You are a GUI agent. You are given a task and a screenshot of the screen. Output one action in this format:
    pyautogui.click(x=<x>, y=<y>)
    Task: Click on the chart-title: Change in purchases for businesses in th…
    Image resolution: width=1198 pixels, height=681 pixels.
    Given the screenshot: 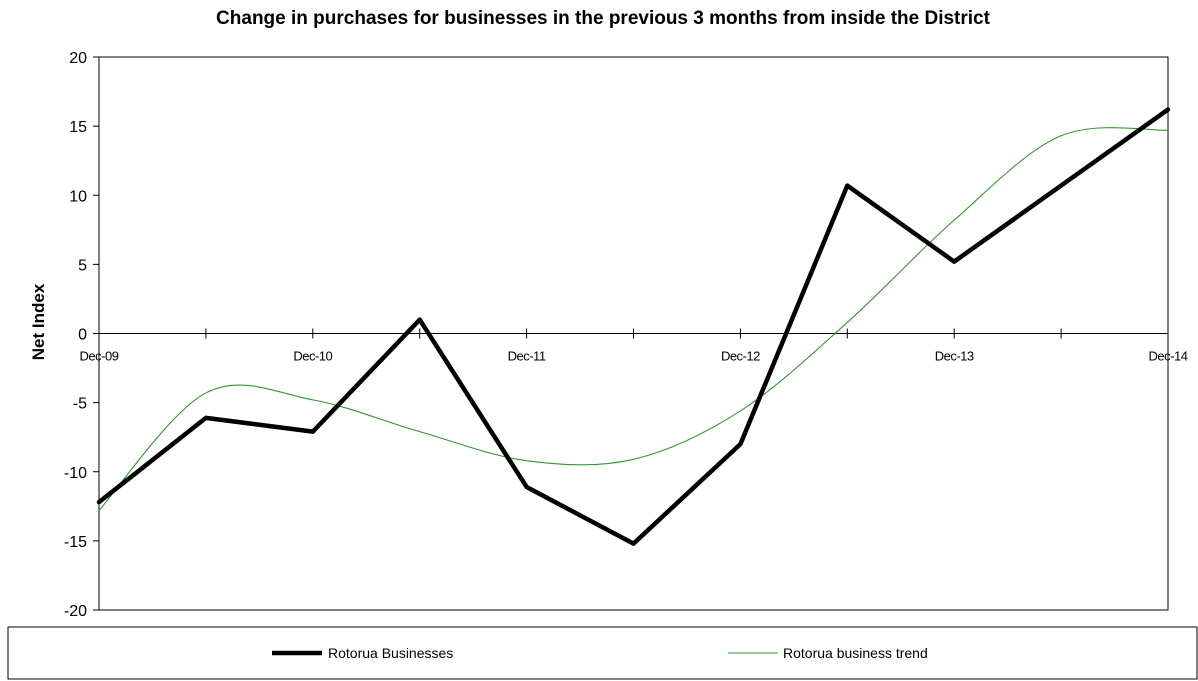 What is the action you would take?
    pyautogui.click(x=603, y=18)
    